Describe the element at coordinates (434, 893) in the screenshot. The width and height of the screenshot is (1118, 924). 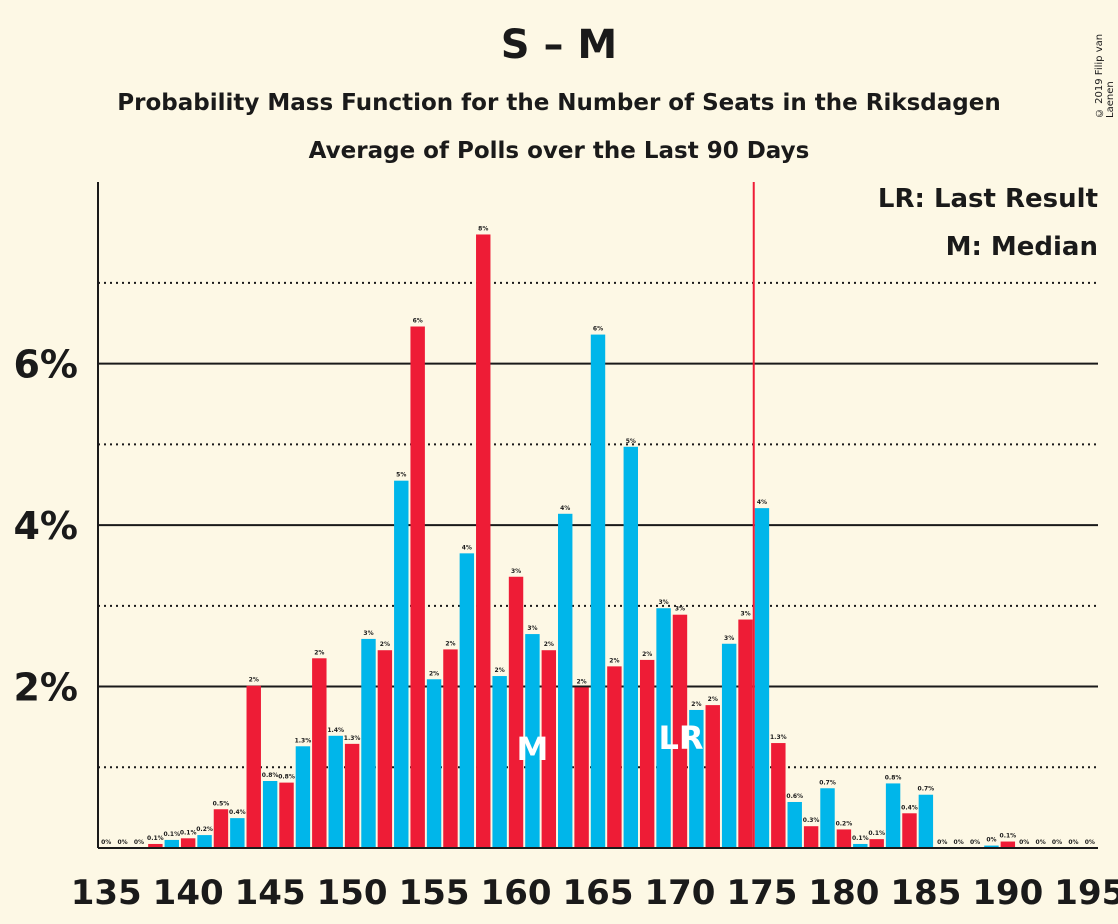
I see `x-tick-label: 155` at that location.